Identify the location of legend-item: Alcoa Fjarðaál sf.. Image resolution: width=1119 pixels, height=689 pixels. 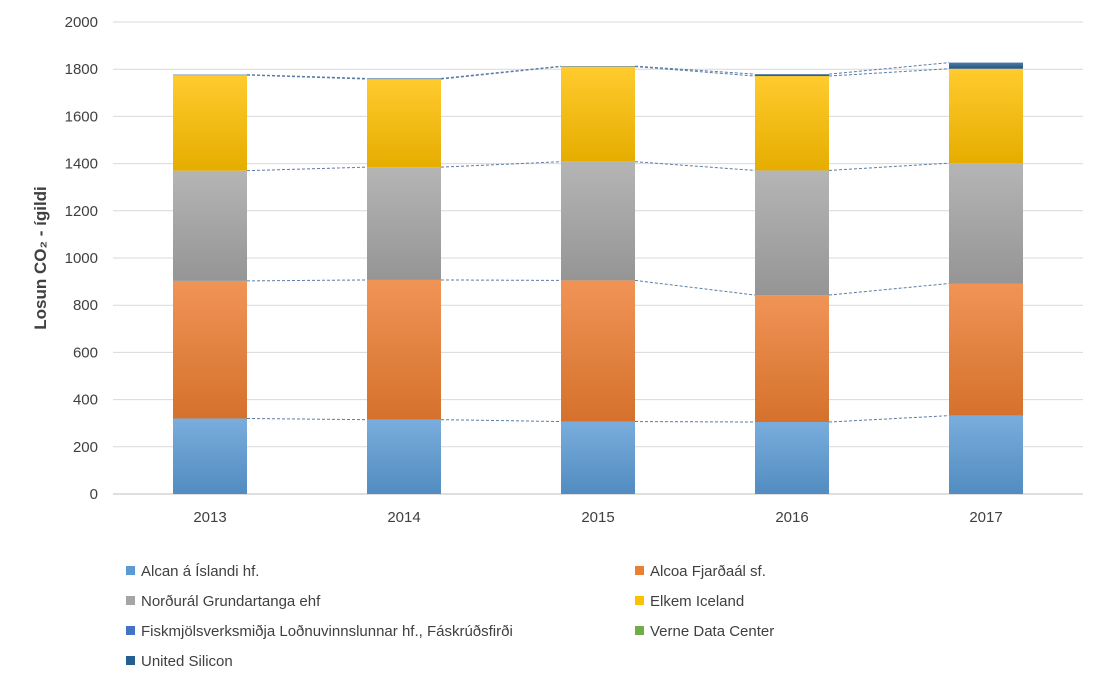
(700, 571).